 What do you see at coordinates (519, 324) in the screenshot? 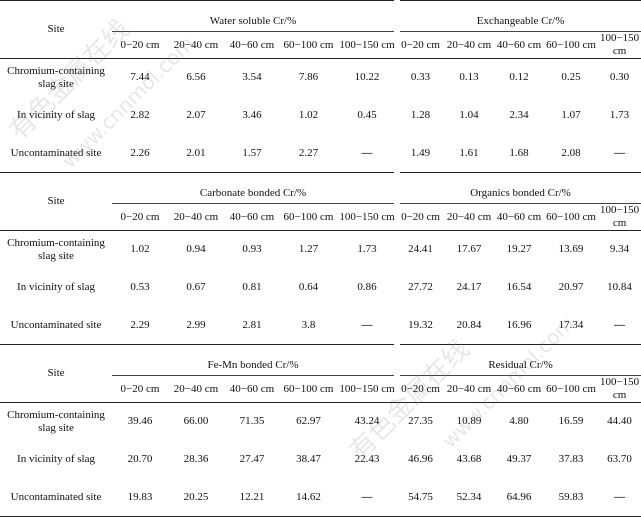
I see `value-cell: 16.96` at bounding box center [519, 324].